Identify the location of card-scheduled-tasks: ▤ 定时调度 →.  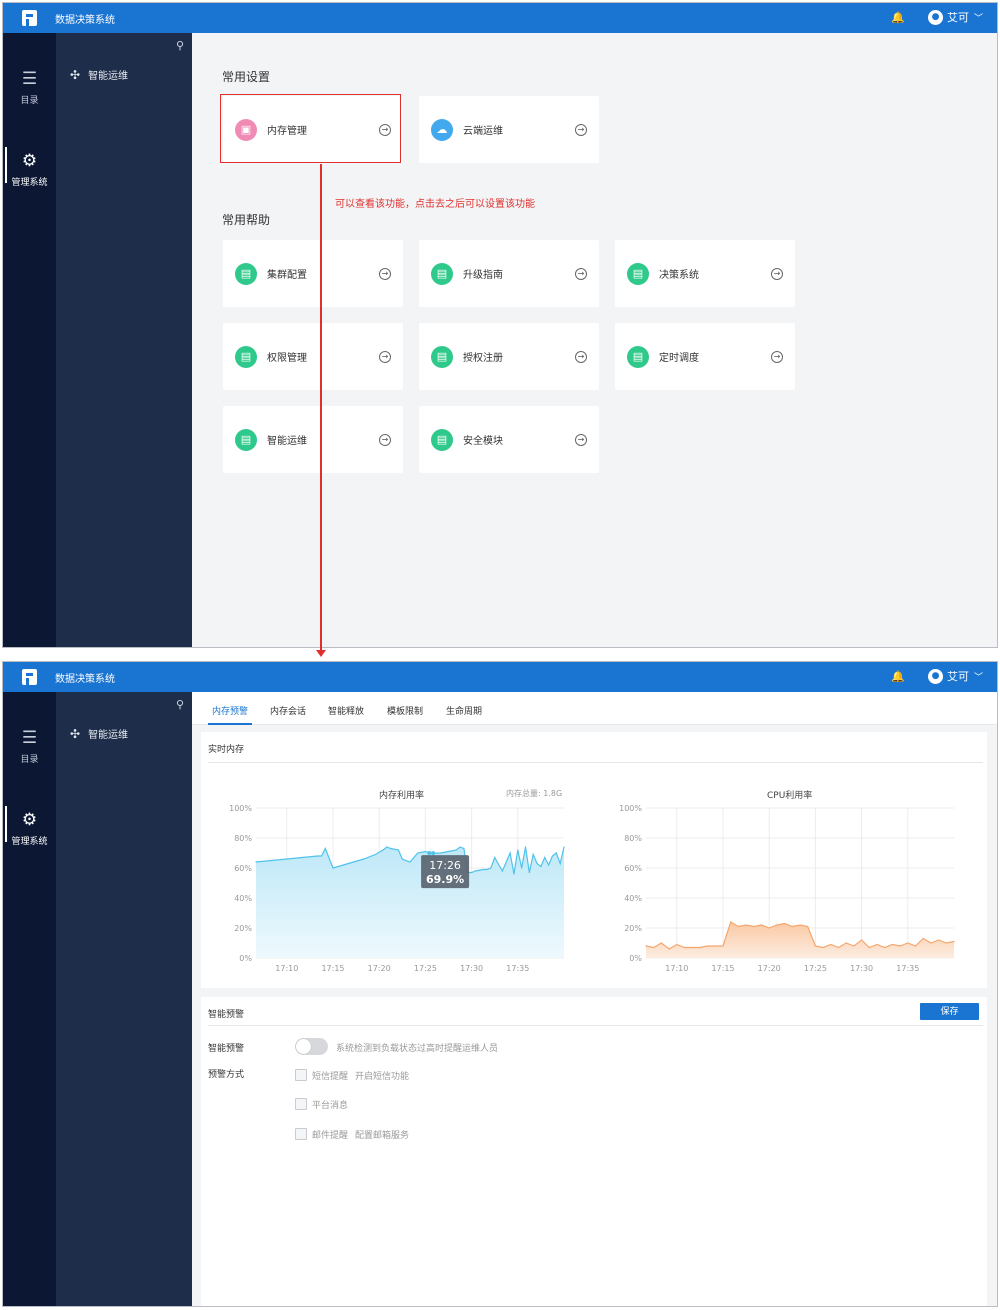
(705, 356).